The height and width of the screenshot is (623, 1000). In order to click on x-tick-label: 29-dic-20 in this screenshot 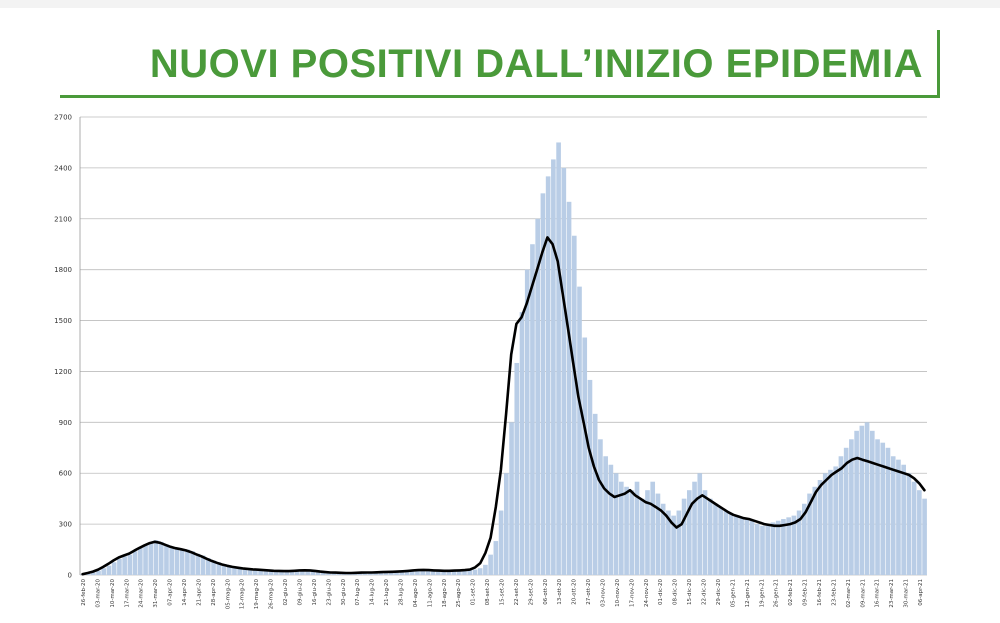, I will do `click(719, 592)`.